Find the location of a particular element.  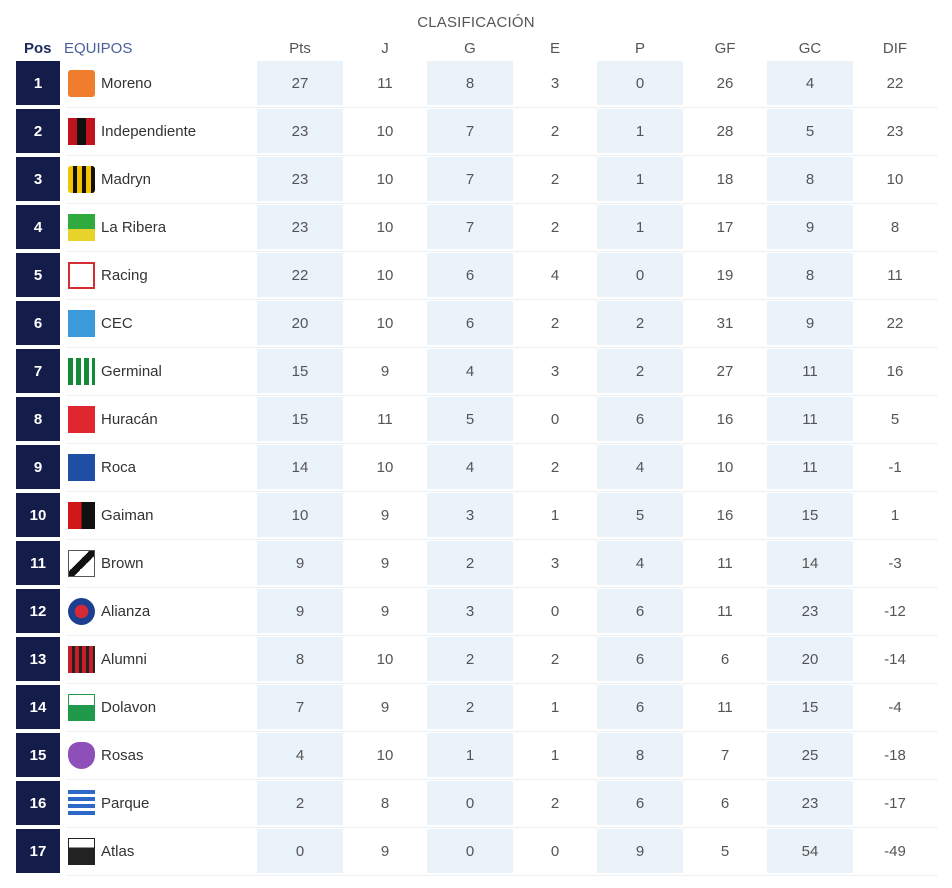

table-row: 7 Germinal 15 9 4 3 2 27 11 16 is located at coordinates (477, 372).